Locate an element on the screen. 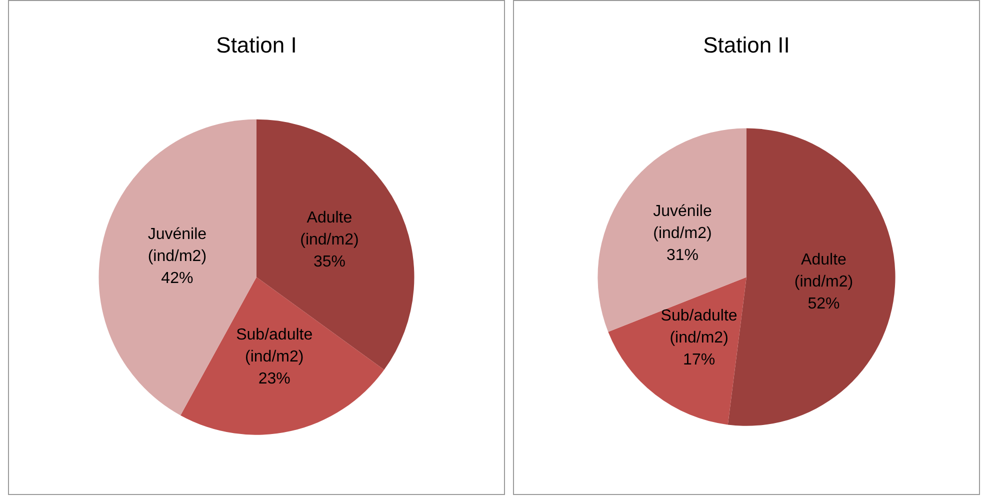  chart-title: Station II is located at coordinates (746, 45).